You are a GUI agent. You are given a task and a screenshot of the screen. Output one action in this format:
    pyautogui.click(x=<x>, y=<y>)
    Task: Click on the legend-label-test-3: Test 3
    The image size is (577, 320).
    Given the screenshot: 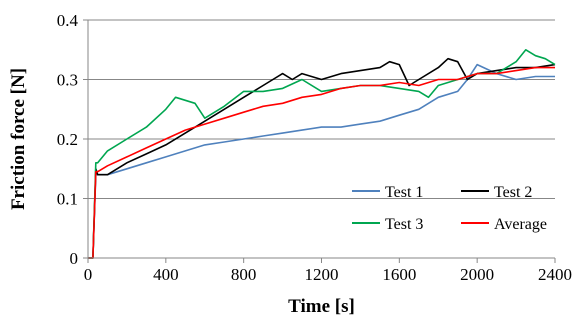 What is the action you would take?
    pyautogui.click(x=404, y=224)
    